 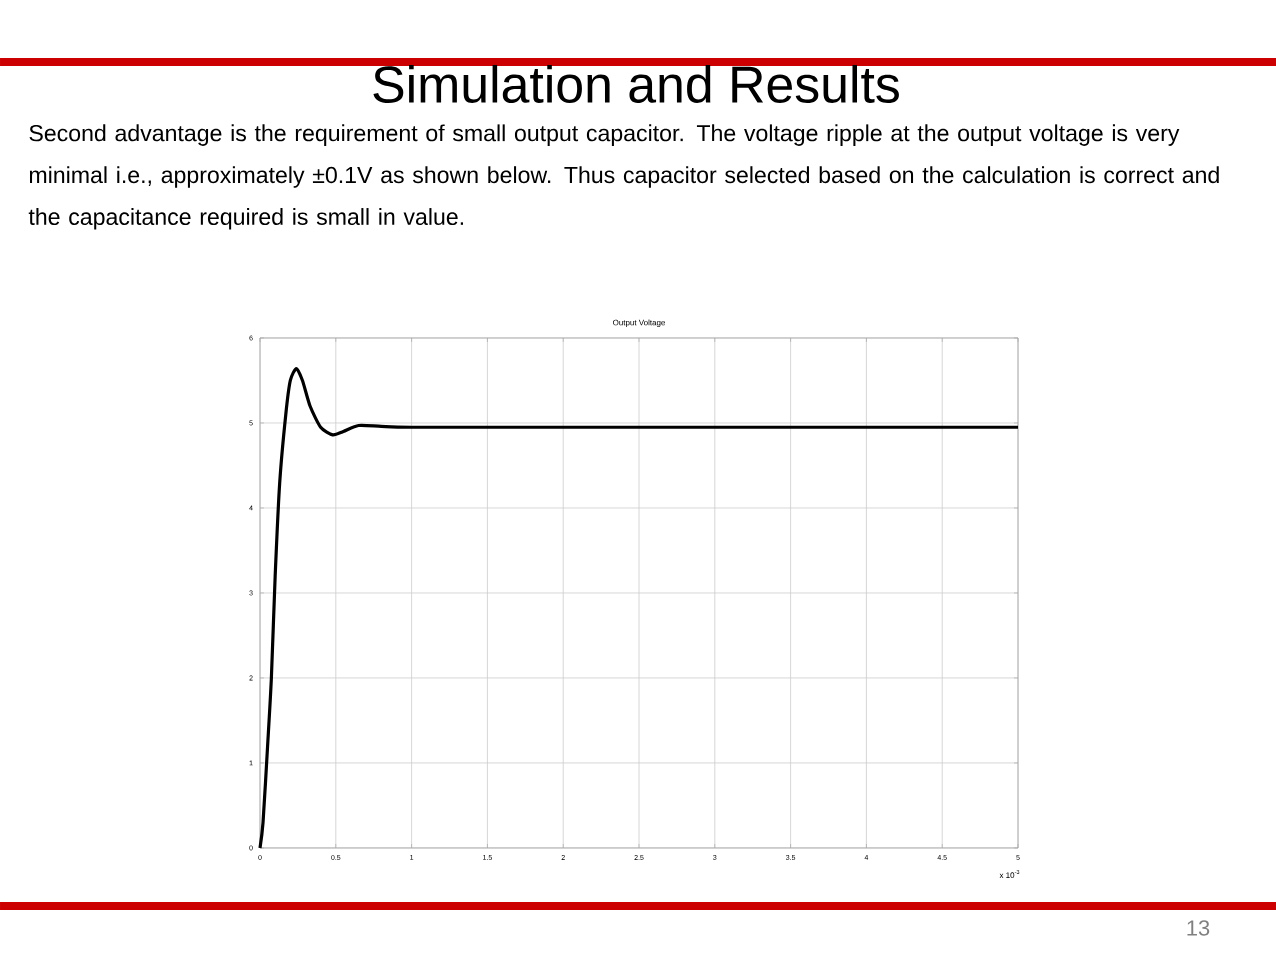 What do you see at coordinates (1198, 928) in the screenshot?
I see `text: 13` at bounding box center [1198, 928].